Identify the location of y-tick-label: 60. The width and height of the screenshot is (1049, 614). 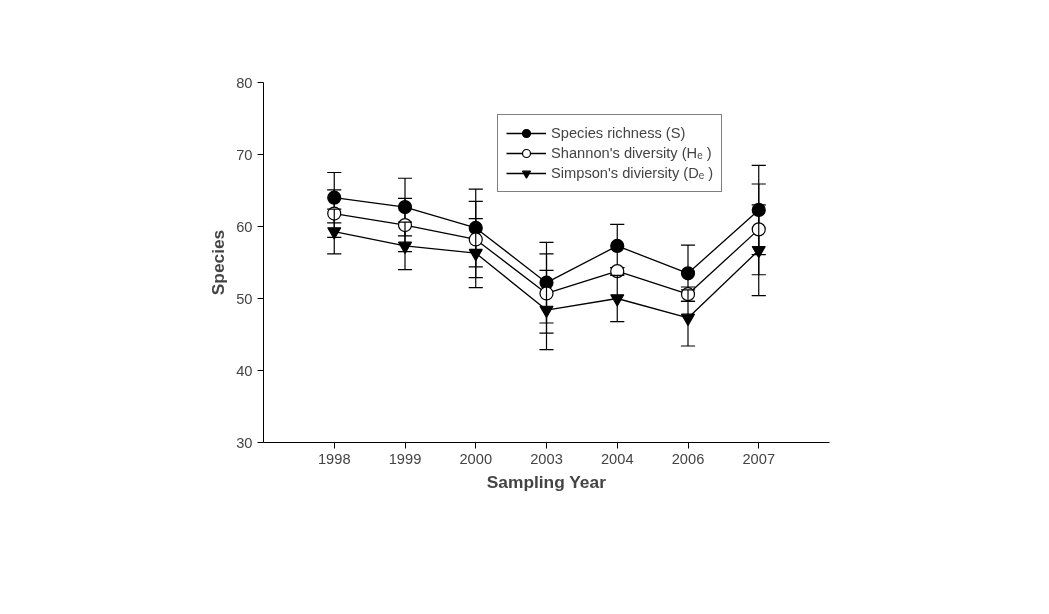
(244, 226).